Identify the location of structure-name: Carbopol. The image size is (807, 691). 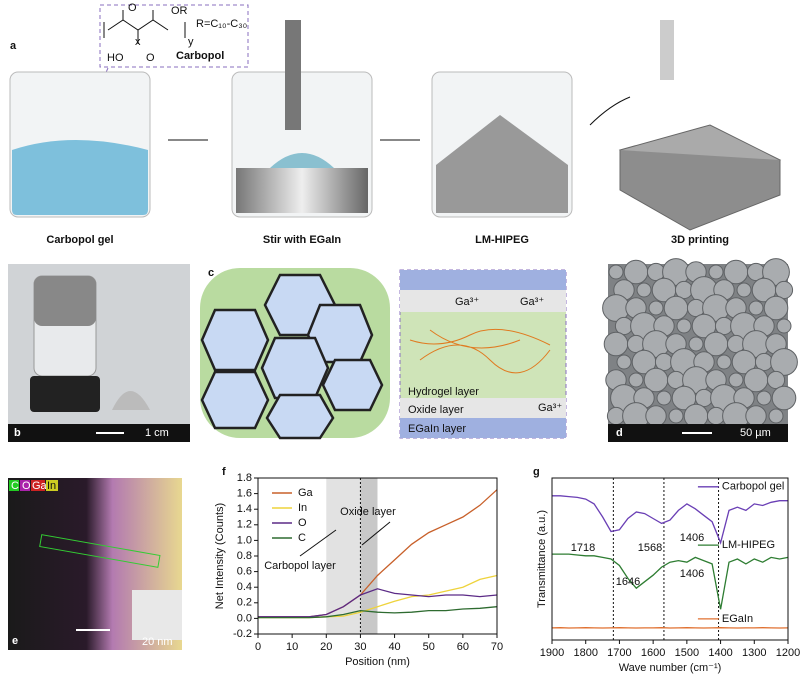
(200, 56).